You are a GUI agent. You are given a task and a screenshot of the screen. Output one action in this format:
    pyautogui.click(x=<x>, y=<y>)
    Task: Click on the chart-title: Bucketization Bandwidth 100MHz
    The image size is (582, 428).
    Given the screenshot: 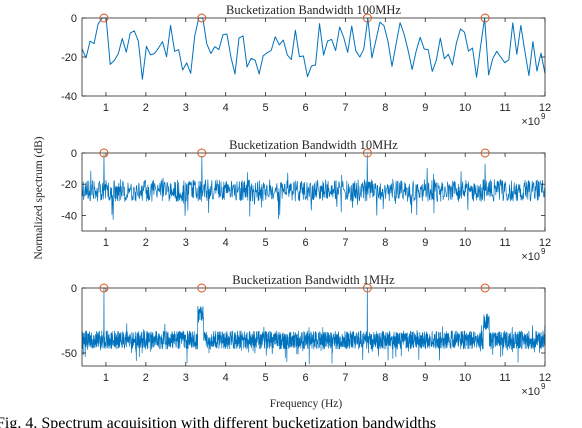 What is the action you would take?
    pyautogui.click(x=313, y=10)
    